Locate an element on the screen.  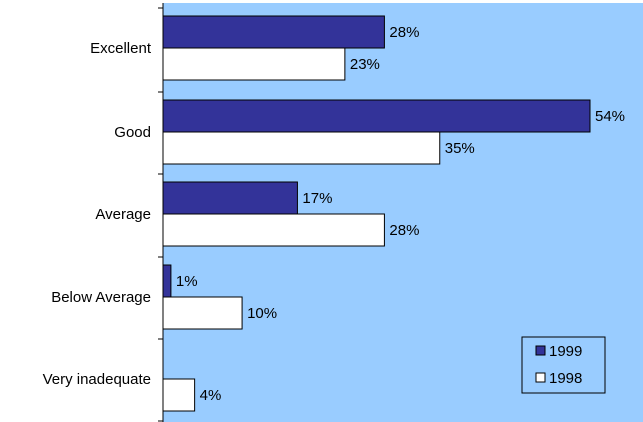
category-label: Very inadequate is located at coordinates (97, 379).